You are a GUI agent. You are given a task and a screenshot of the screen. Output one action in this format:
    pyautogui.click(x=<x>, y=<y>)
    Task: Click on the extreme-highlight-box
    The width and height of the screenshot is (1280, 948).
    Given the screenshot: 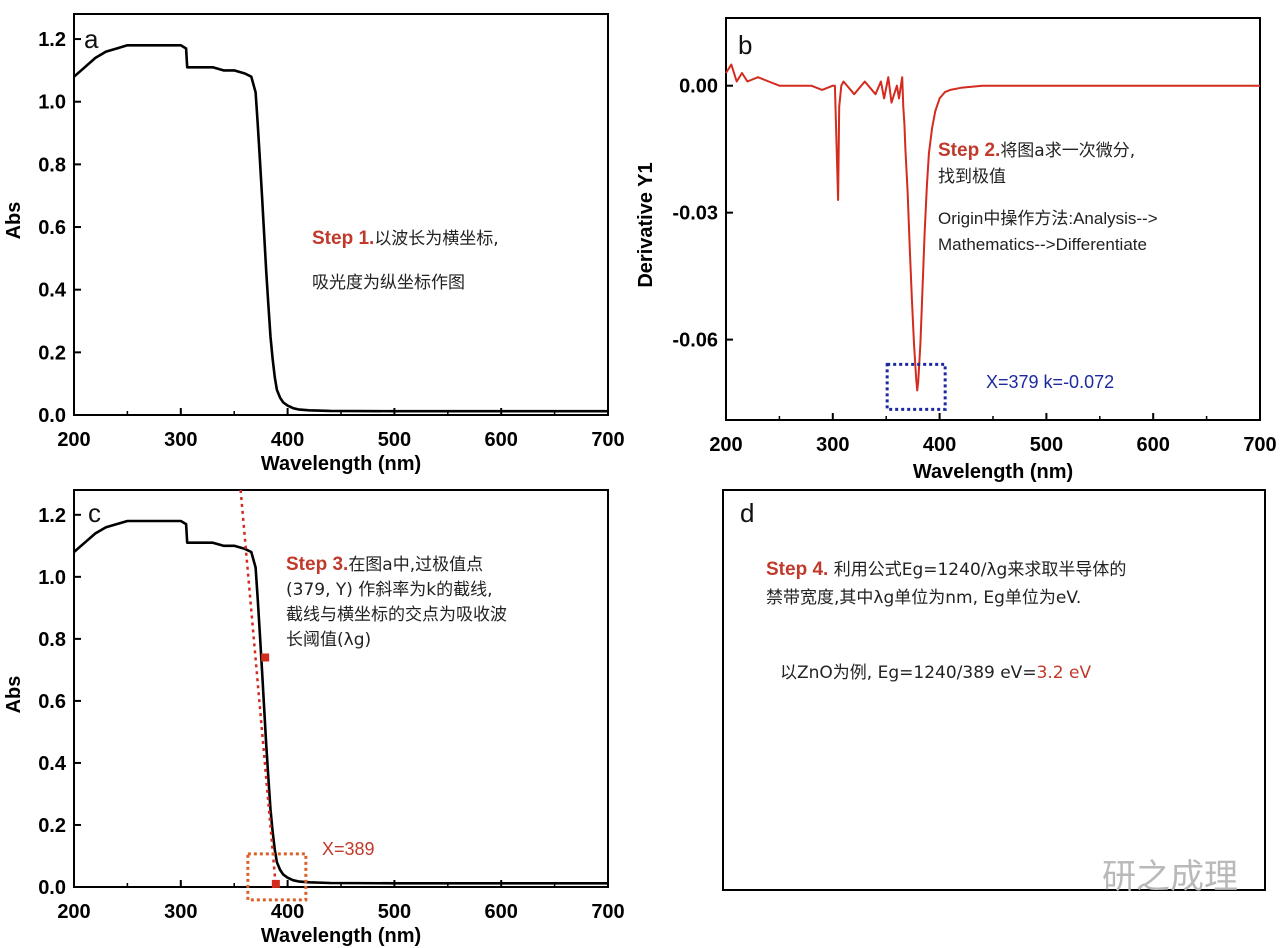 What is the action you would take?
    pyautogui.click(x=916, y=386)
    